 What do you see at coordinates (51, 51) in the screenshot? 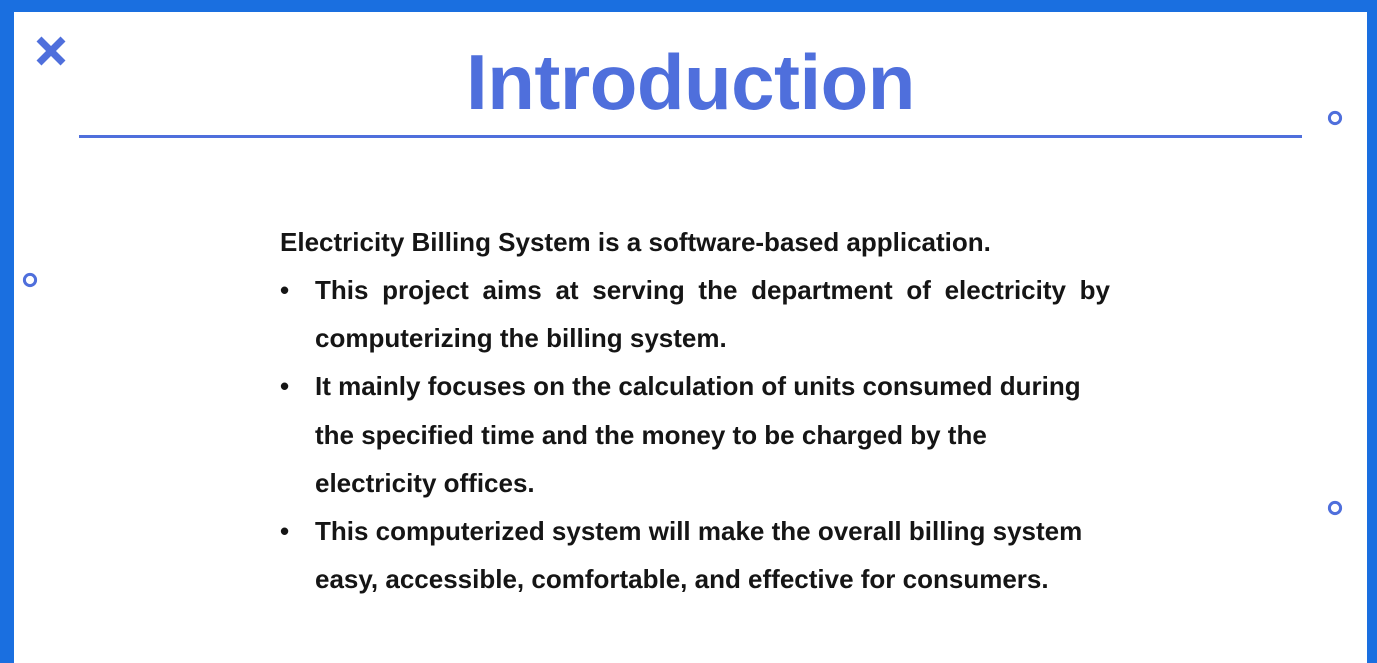
I see `x-mark-icon` at bounding box center [51, 51].